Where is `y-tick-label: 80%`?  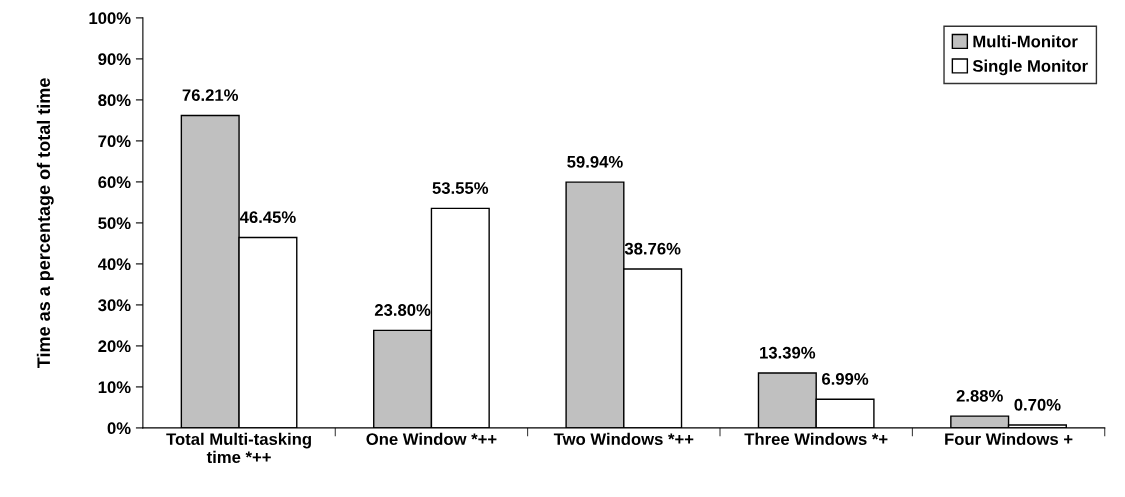 y-tick-label: 80% is located at coordinates (114, 100).